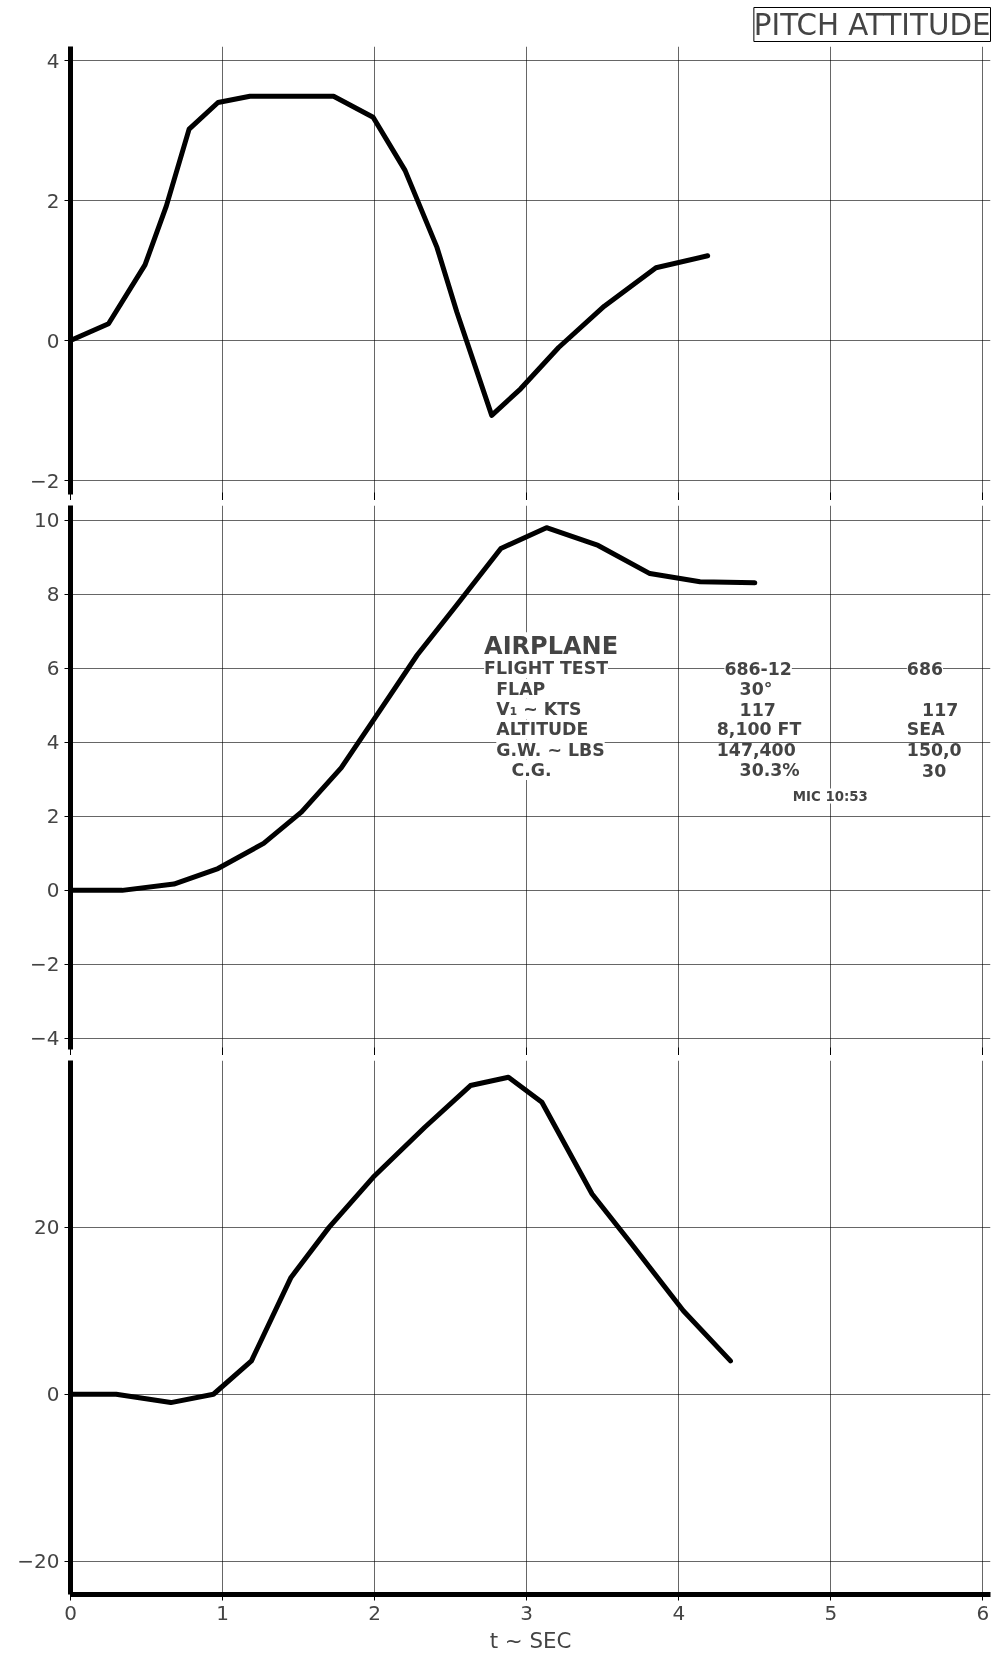 This screenshot has height=1661, width=1002. Describe the element at coordinates (679, 1612) in the screenshot. I see `x-tick-label: 4` at that location.